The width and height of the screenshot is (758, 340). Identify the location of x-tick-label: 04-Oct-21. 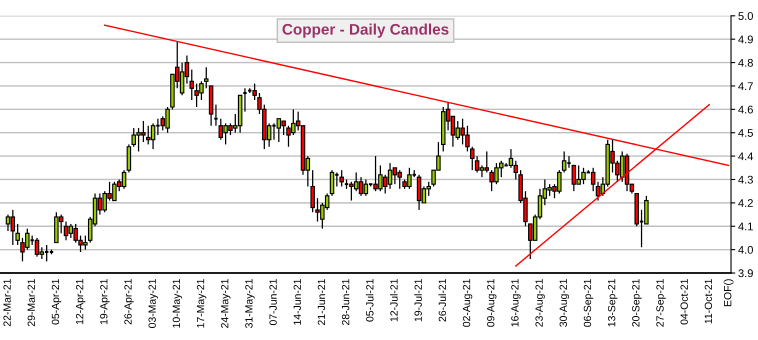
(684, 301).